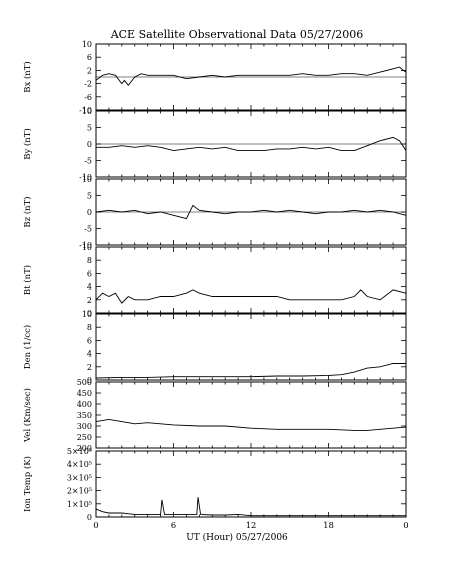 The width and height of the screenshot is (453, 566). Describe the element at coordinates (88, 97) in the screenshot. I see `y-tick-label: -6` at that location.